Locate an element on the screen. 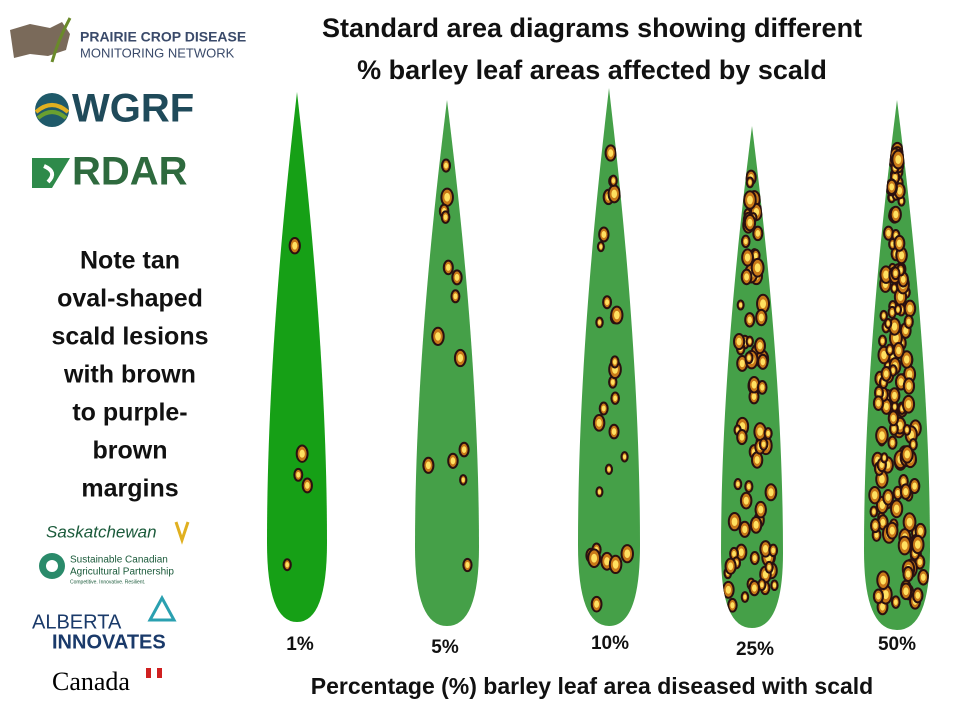  leaf-label: 10% is located at coordinates (610, 643).